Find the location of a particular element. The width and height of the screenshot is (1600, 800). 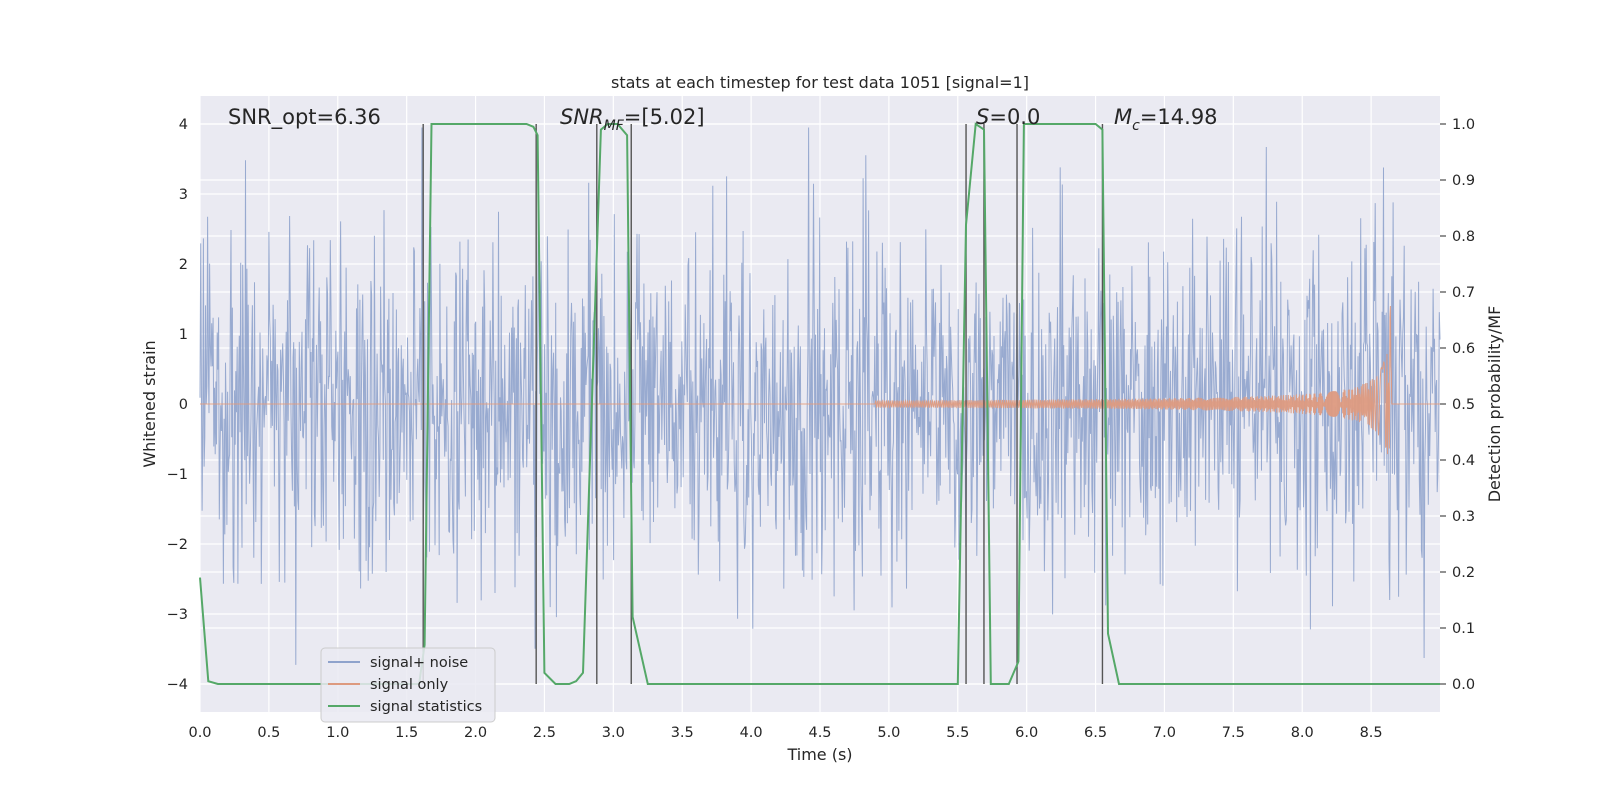

y-right-tick-label: 0.4 is located at coordinates (1463, 461).